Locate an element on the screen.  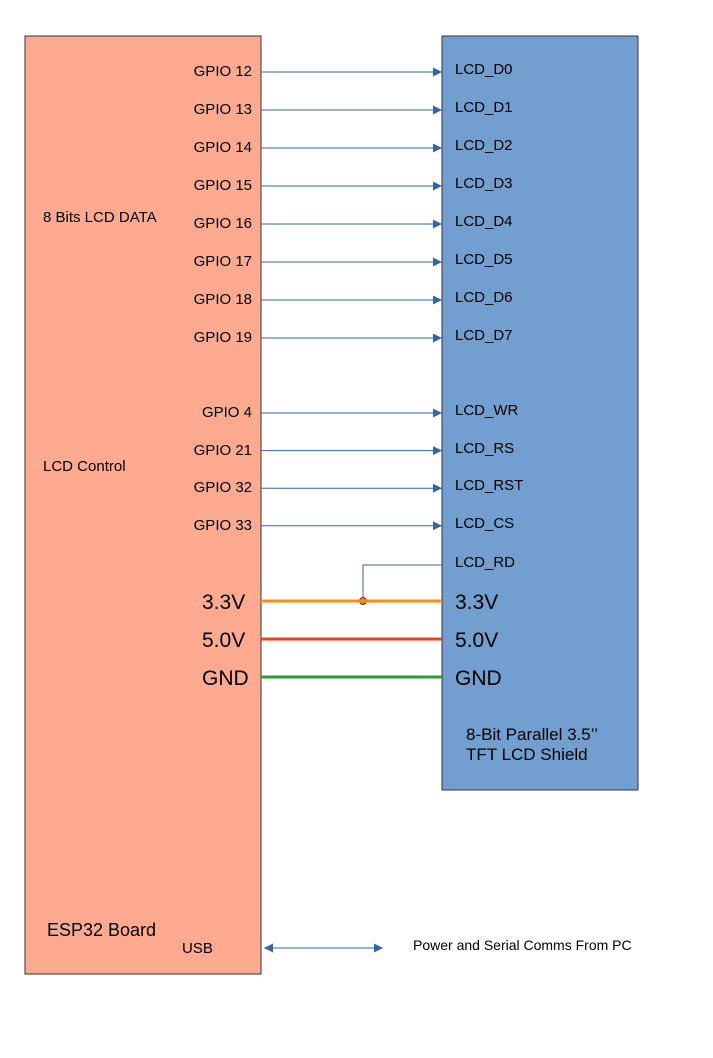
power-label-right-gnd: GND is located at coordinates (478, 678).